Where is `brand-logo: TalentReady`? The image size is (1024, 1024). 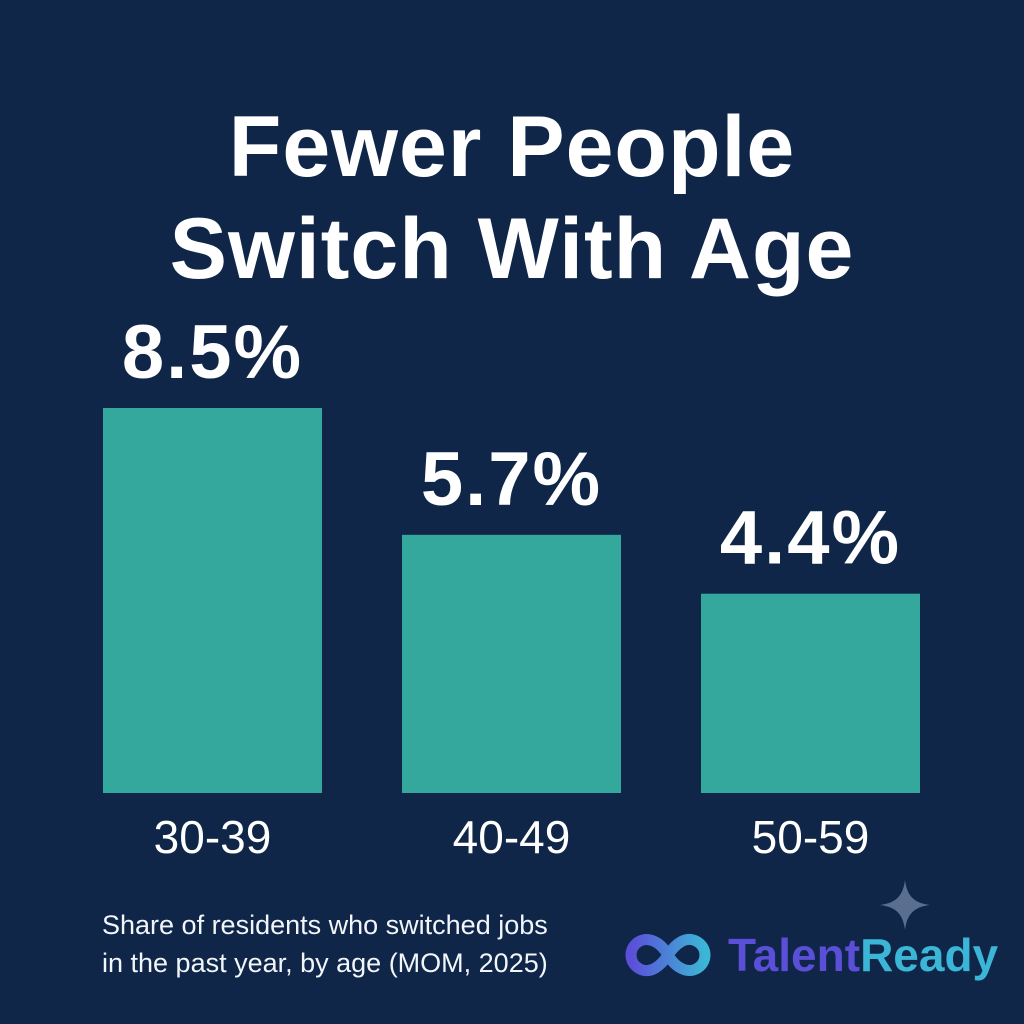 brand-logo: TalentReady is located at coordinates (809, 955).